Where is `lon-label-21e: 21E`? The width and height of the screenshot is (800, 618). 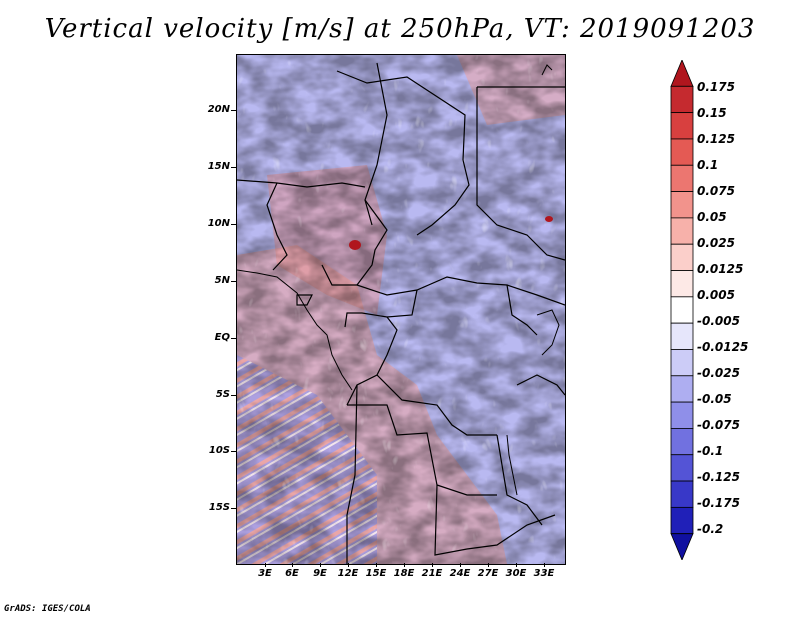
lon-label-21e: 21E is located at coordinates (432, 573).